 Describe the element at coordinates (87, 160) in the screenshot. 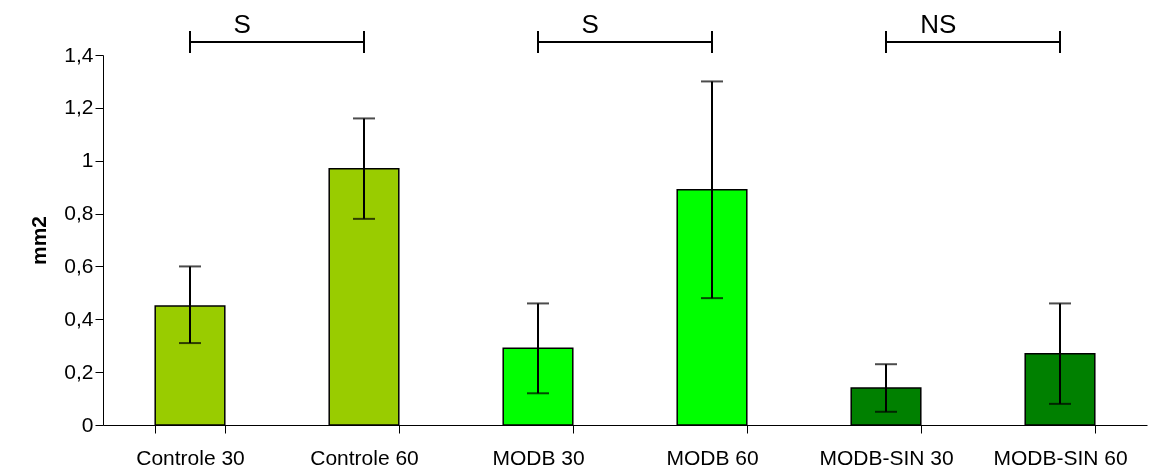

I see `y-tick-label: 1` at that location.